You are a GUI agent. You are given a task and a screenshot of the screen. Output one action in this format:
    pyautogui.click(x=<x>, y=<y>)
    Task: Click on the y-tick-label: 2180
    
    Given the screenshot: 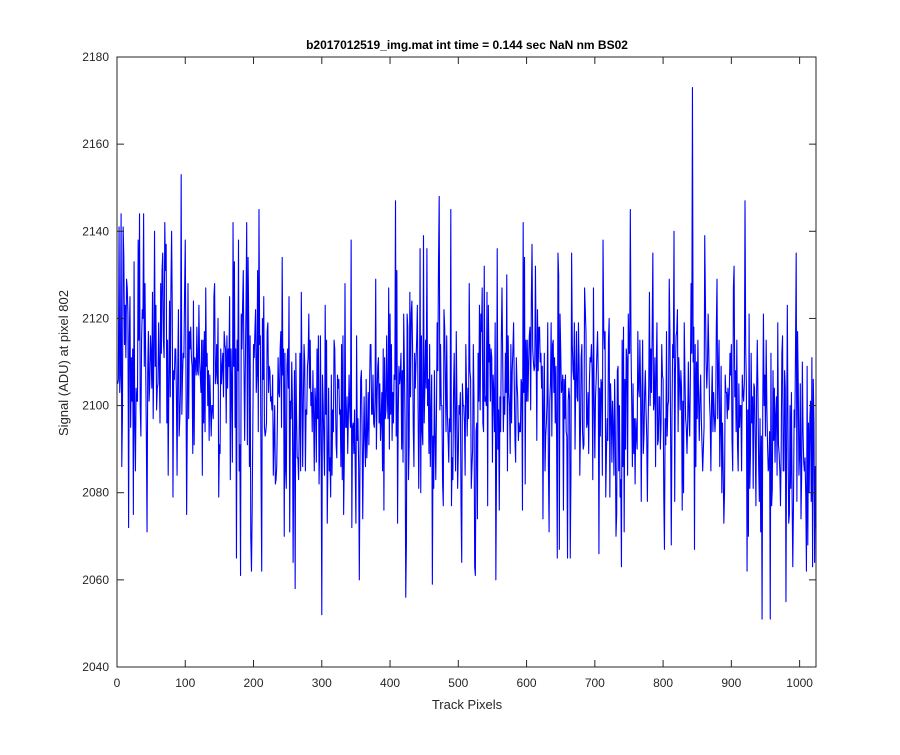 What is the action you would take?
    pyautogui.click(x=95, y=57)
    